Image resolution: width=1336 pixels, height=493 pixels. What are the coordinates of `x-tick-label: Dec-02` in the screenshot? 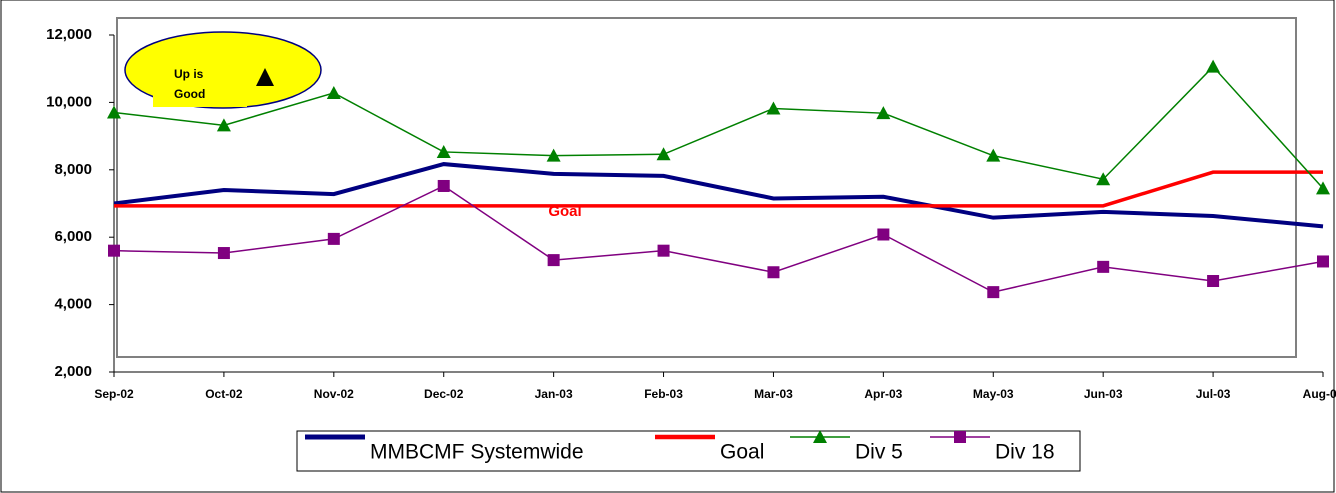 It's located at (444, 394).